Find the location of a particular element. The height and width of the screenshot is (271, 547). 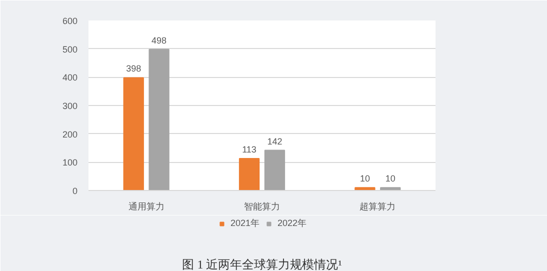

y-tick-label: 0 is located at coordinates (75, 191).